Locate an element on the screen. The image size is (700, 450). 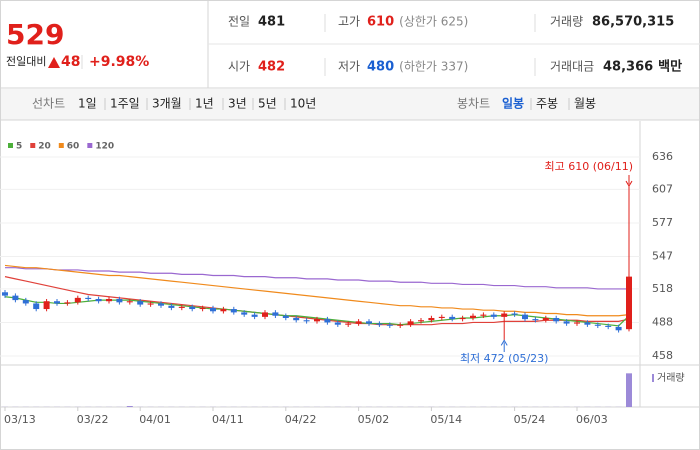
period-tab: 1주일 is located at coordinates (125, 104).